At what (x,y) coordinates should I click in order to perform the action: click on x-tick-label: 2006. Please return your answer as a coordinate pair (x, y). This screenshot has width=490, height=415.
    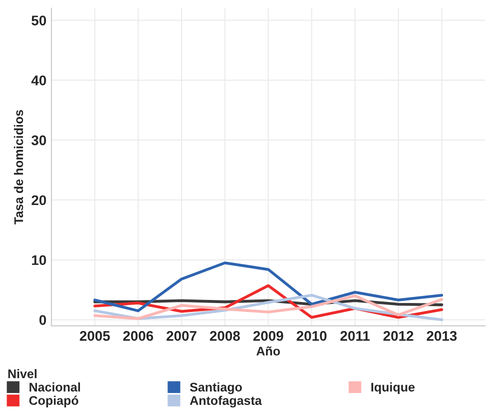
    Looking at the image, I should click on (138, 336).